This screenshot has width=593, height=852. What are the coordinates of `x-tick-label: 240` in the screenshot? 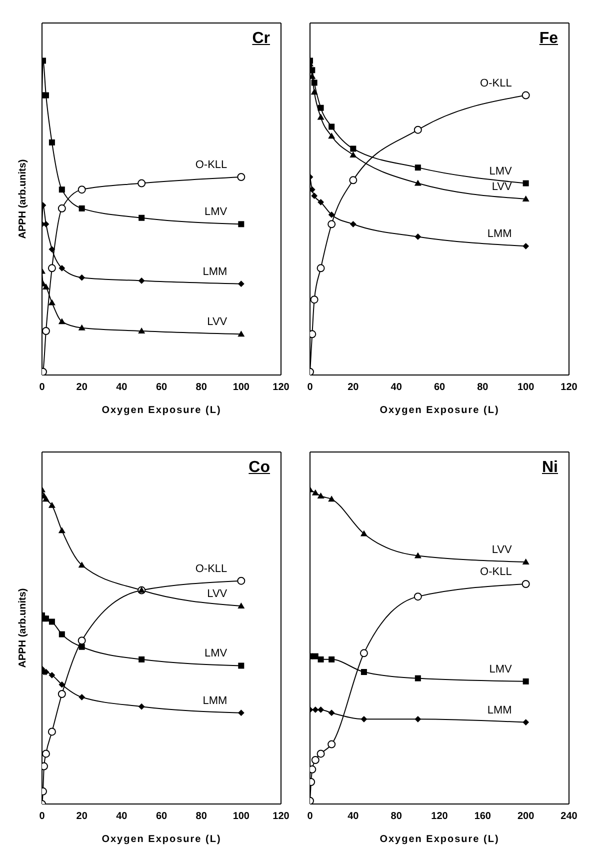 It's located at (569, 816).